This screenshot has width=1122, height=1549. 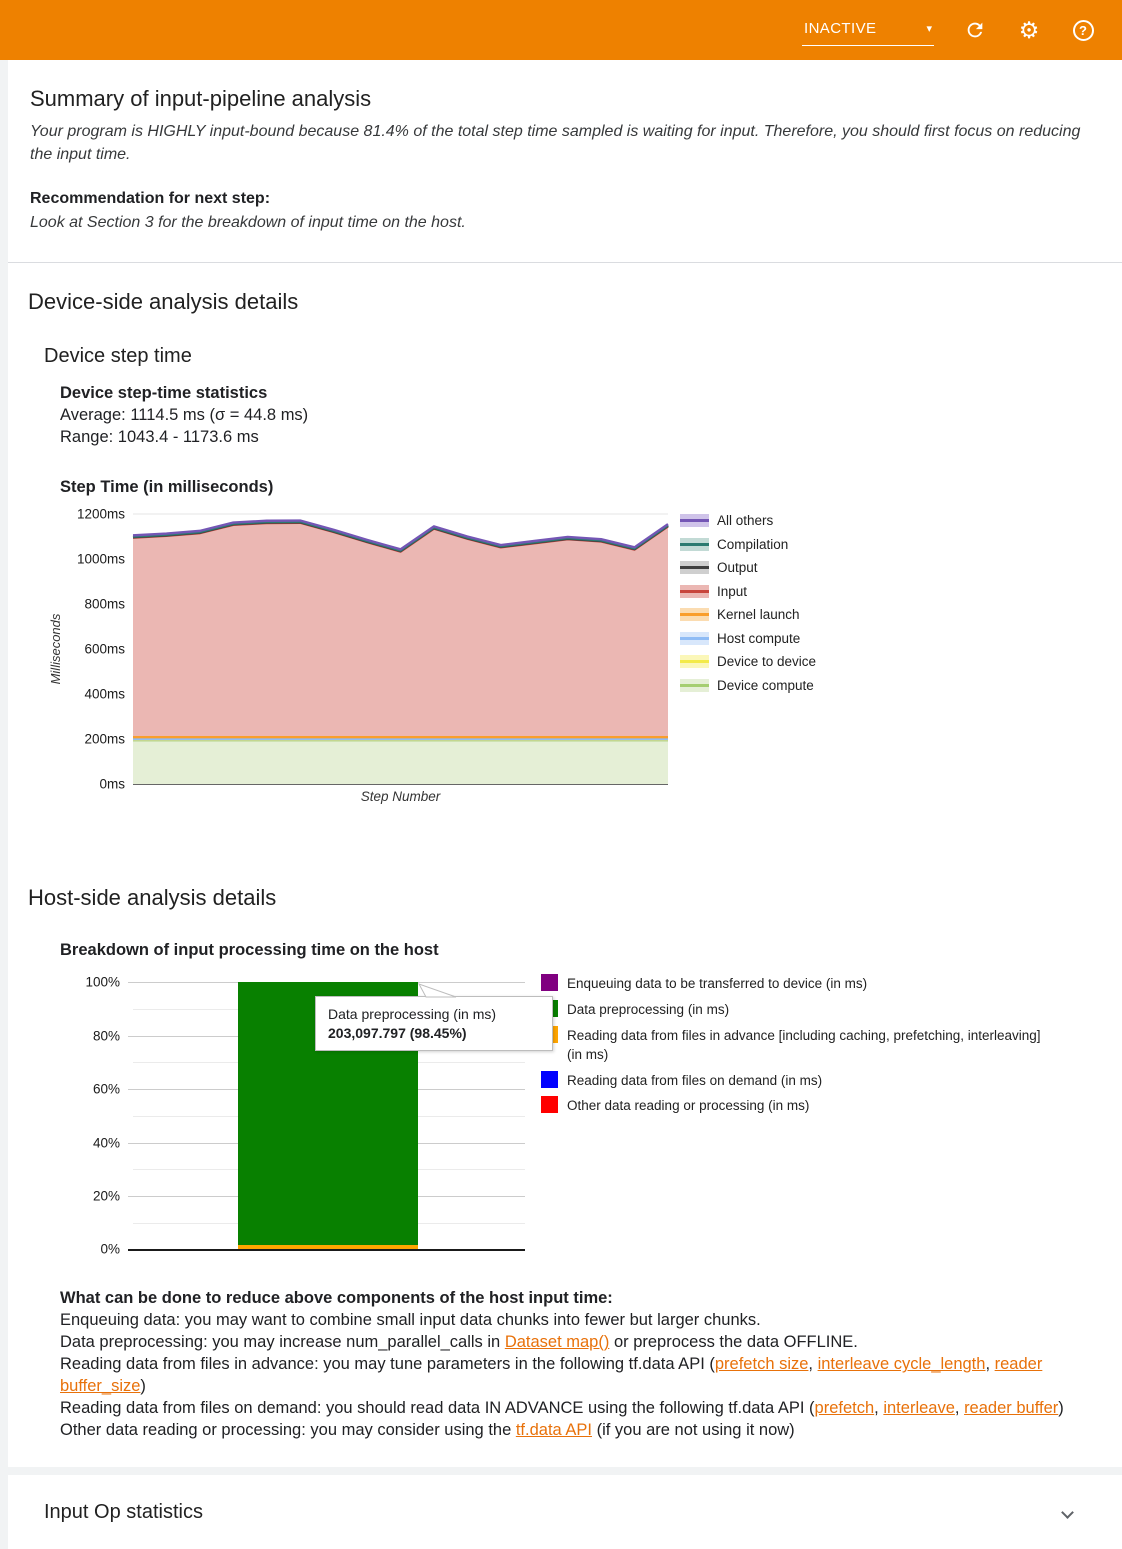 What do you see at coordinates (104, 604) in the screenshot?
I see `svg-text: 800ms` at bounding box center [104, 604].